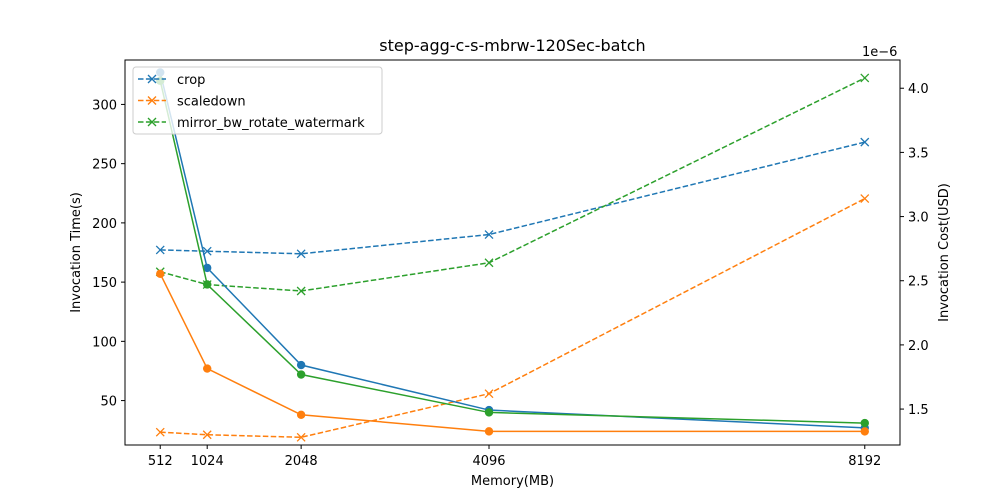 The image size is (1000, 500). I want to click on x-axis-label: Memory(MB), so click(512, 481).